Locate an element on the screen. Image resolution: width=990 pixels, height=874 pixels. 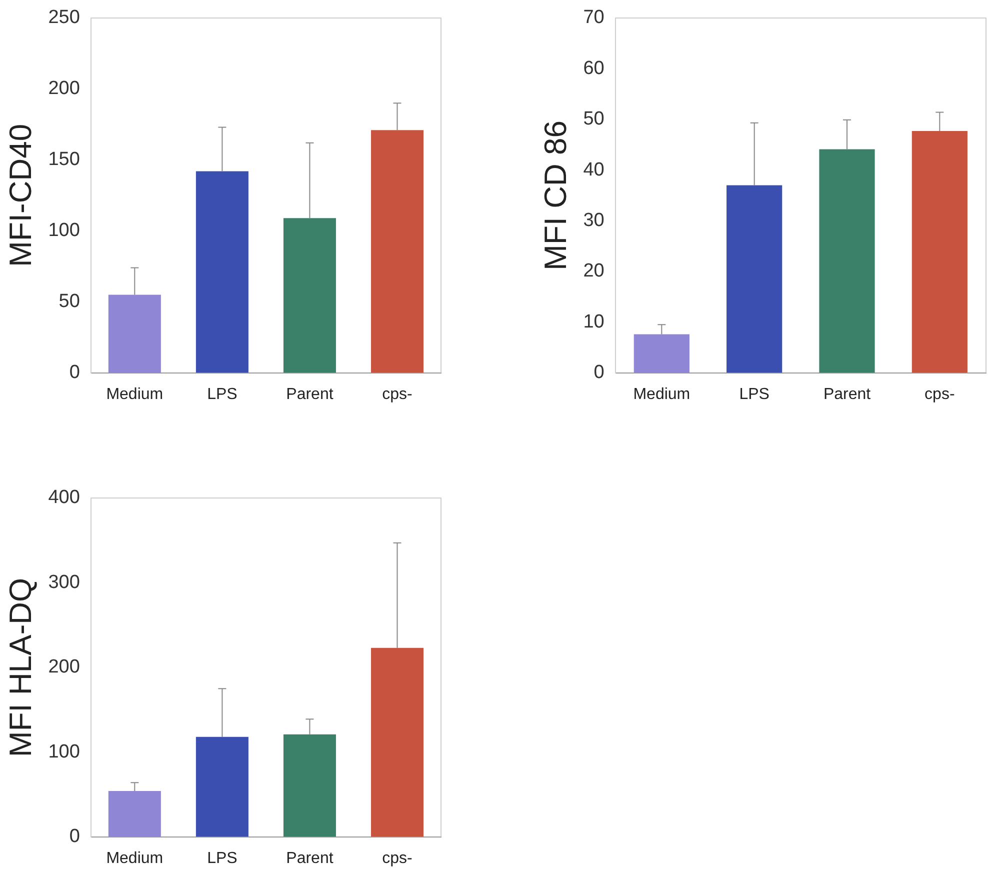
y-tick-label: 20 is located at coordinates (593, 271).